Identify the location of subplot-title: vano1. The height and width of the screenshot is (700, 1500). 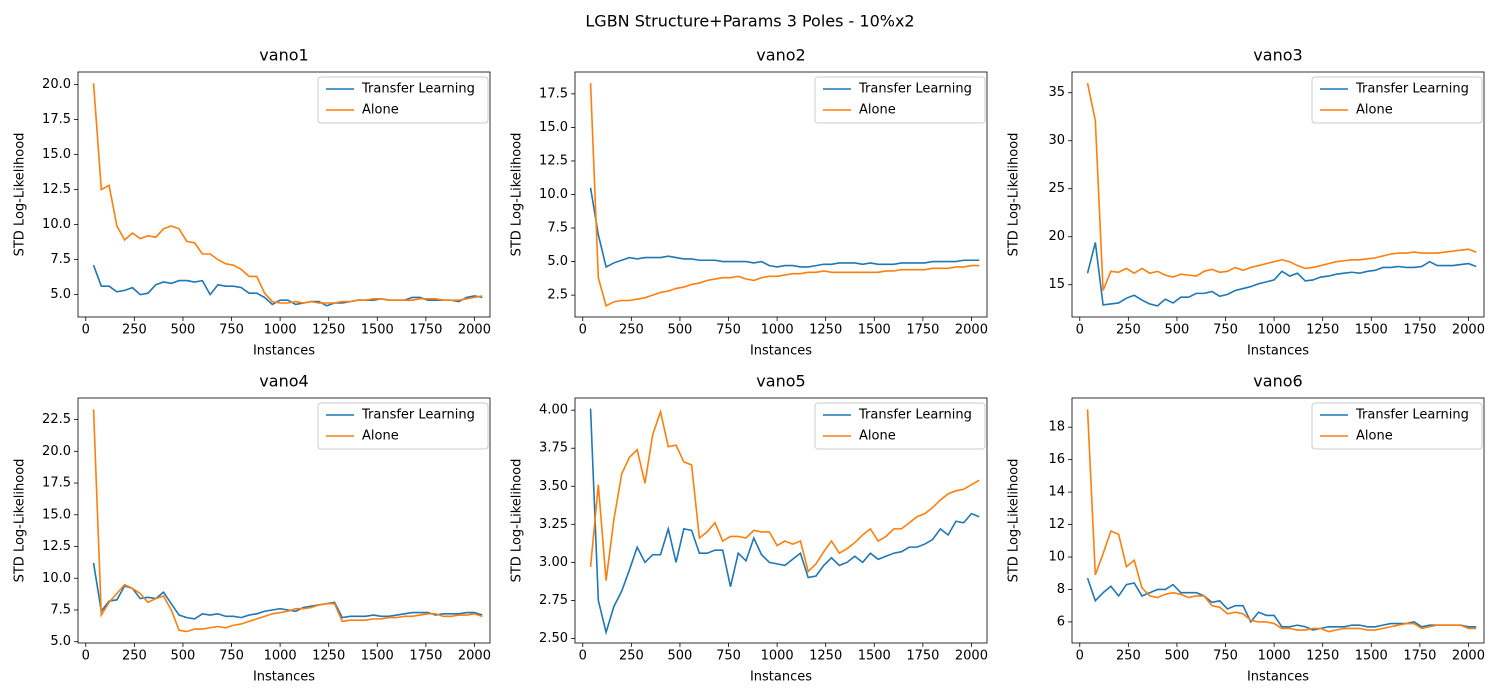
(283, 55).